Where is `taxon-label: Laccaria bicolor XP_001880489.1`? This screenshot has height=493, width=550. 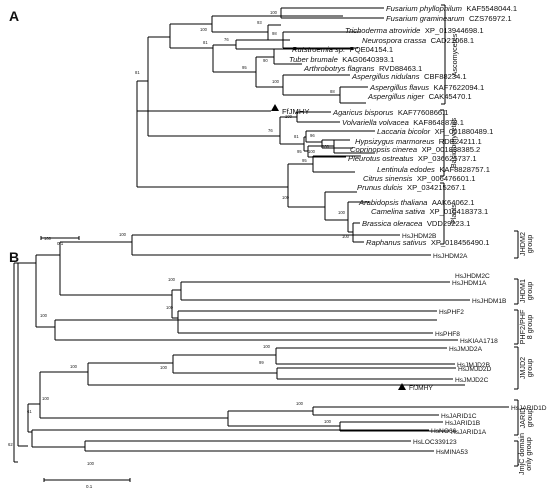 taxon-label: Laccaria bicolor XP_001880489.1 is located at coordinates (435, 129).